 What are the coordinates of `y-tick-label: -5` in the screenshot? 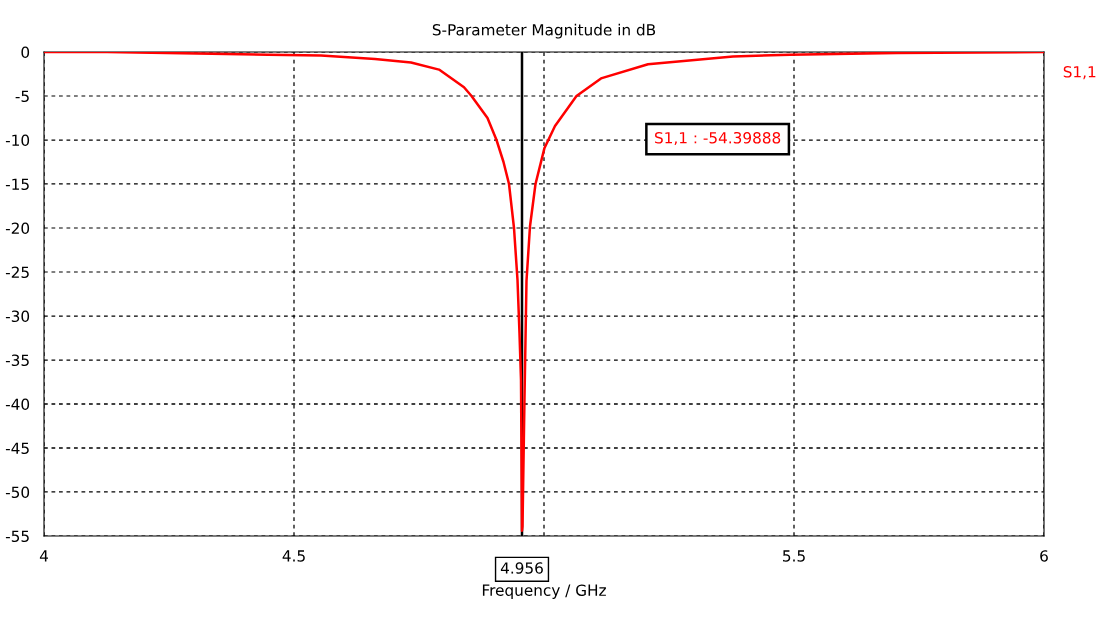 It's located at (22, 96).